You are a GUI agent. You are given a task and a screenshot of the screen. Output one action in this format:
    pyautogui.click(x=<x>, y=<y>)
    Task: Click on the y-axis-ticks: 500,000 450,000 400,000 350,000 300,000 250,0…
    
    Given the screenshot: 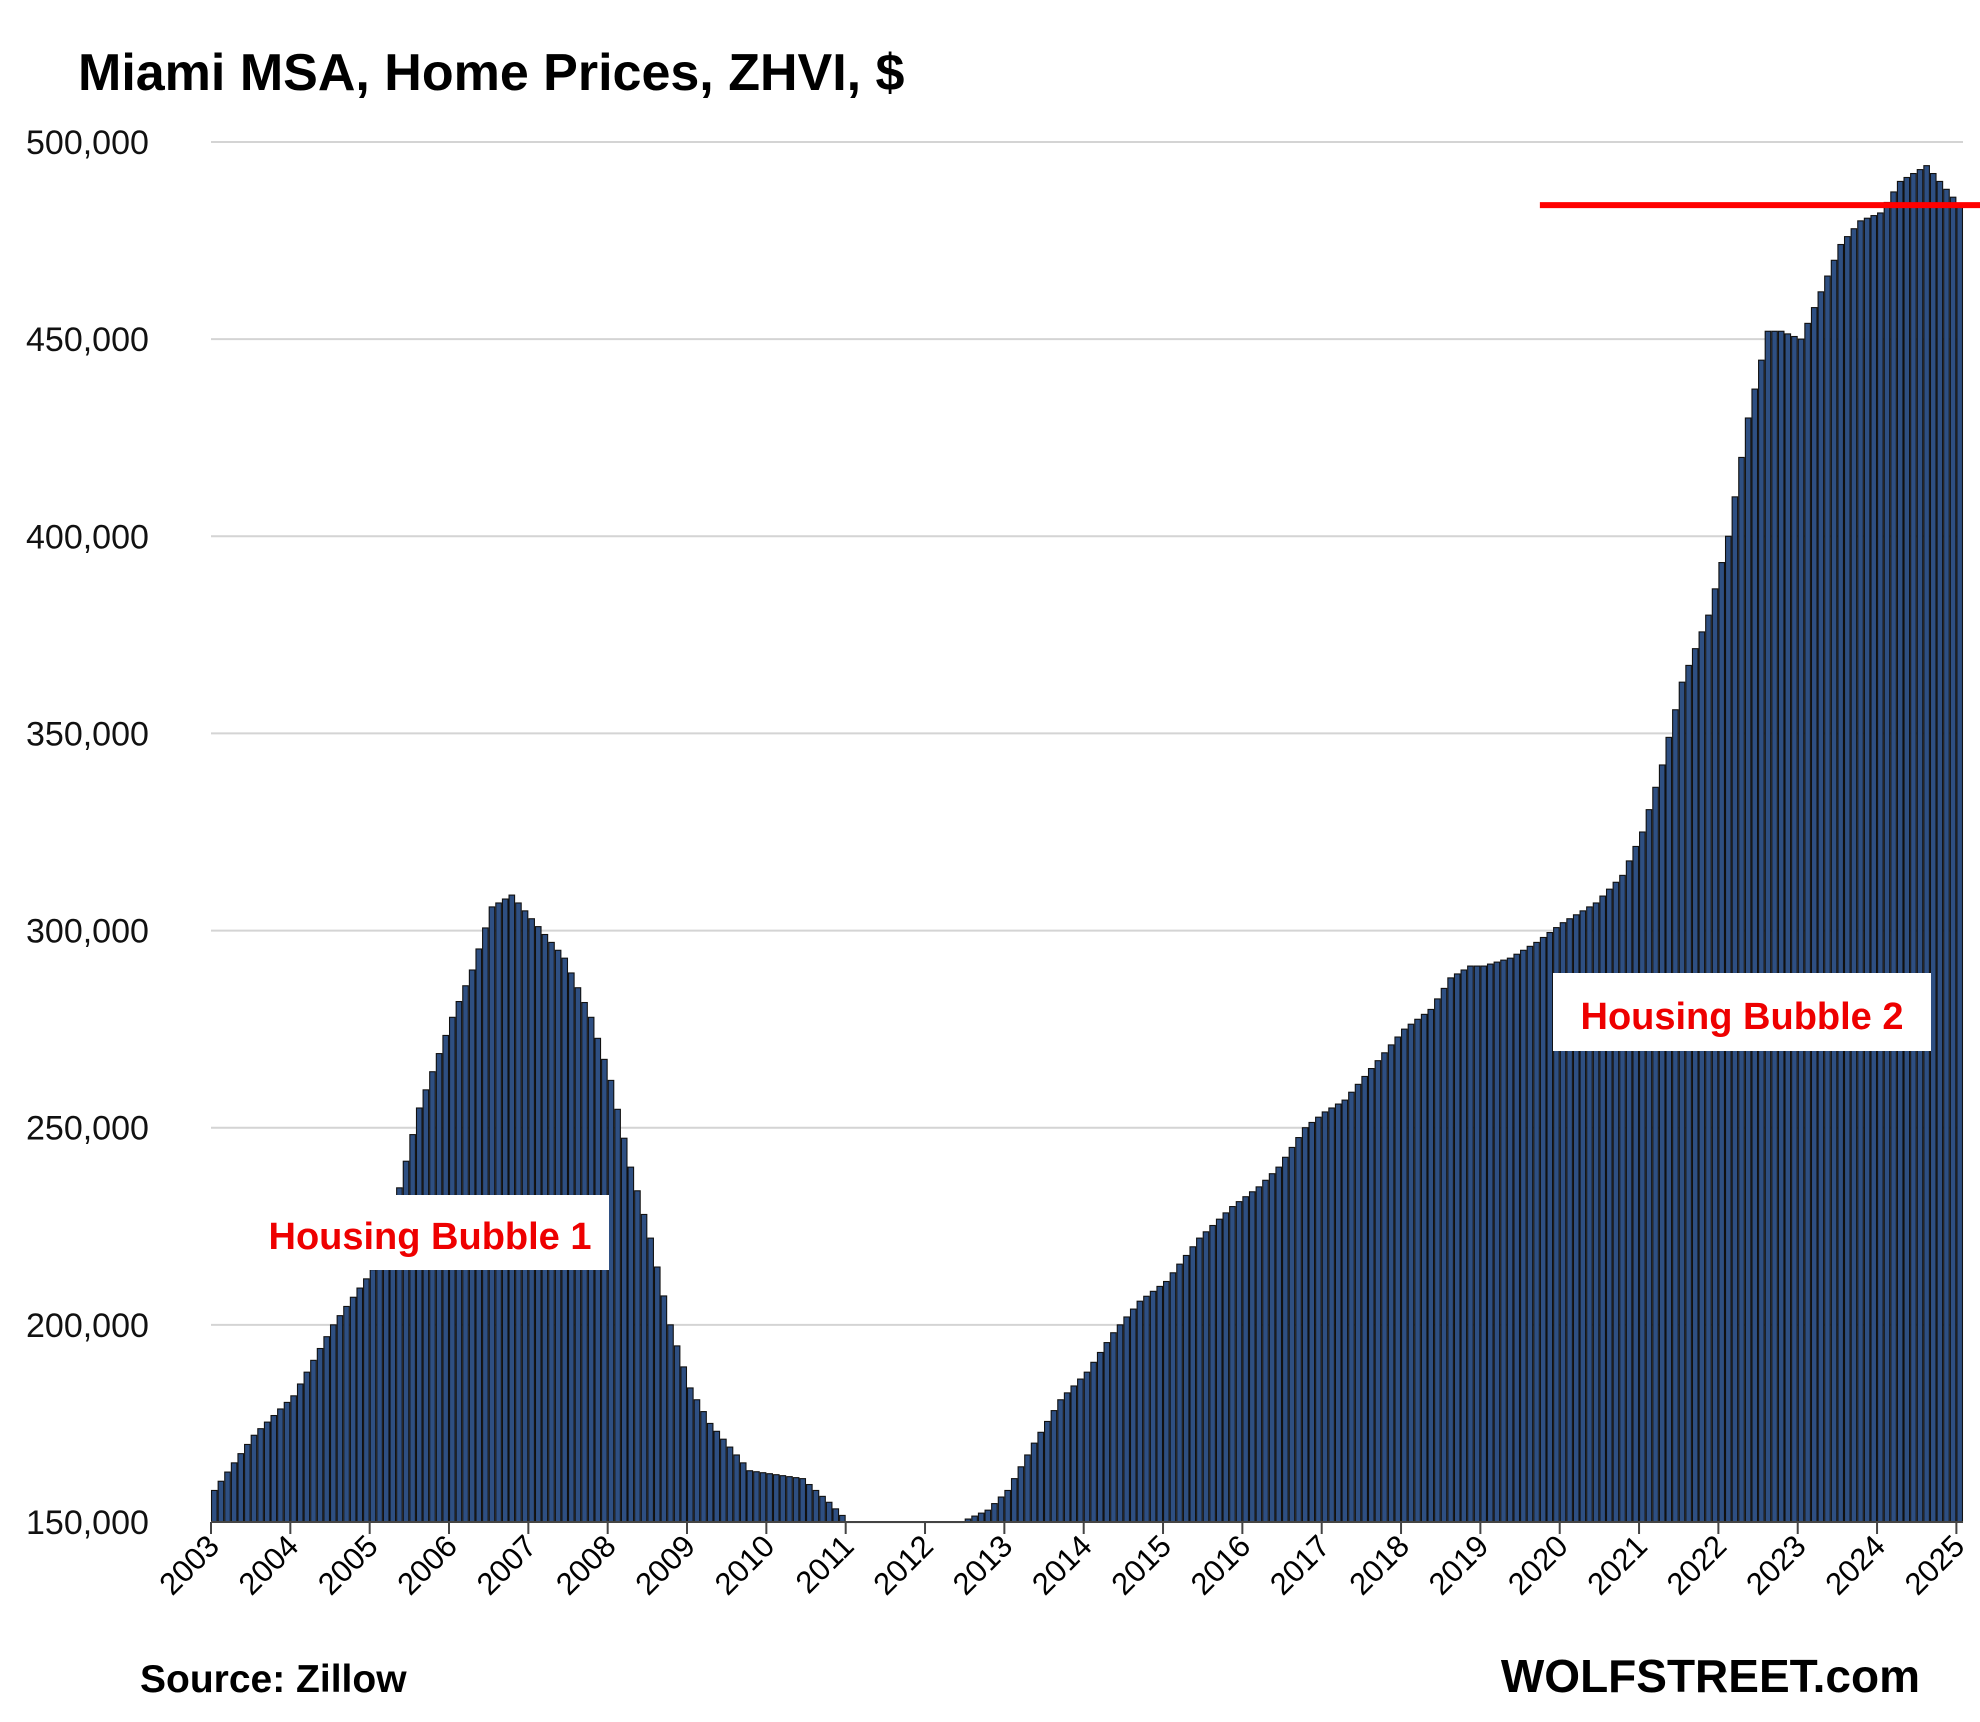 What is the action you would take?
    pyautogui.click(x=87, y=833)
    